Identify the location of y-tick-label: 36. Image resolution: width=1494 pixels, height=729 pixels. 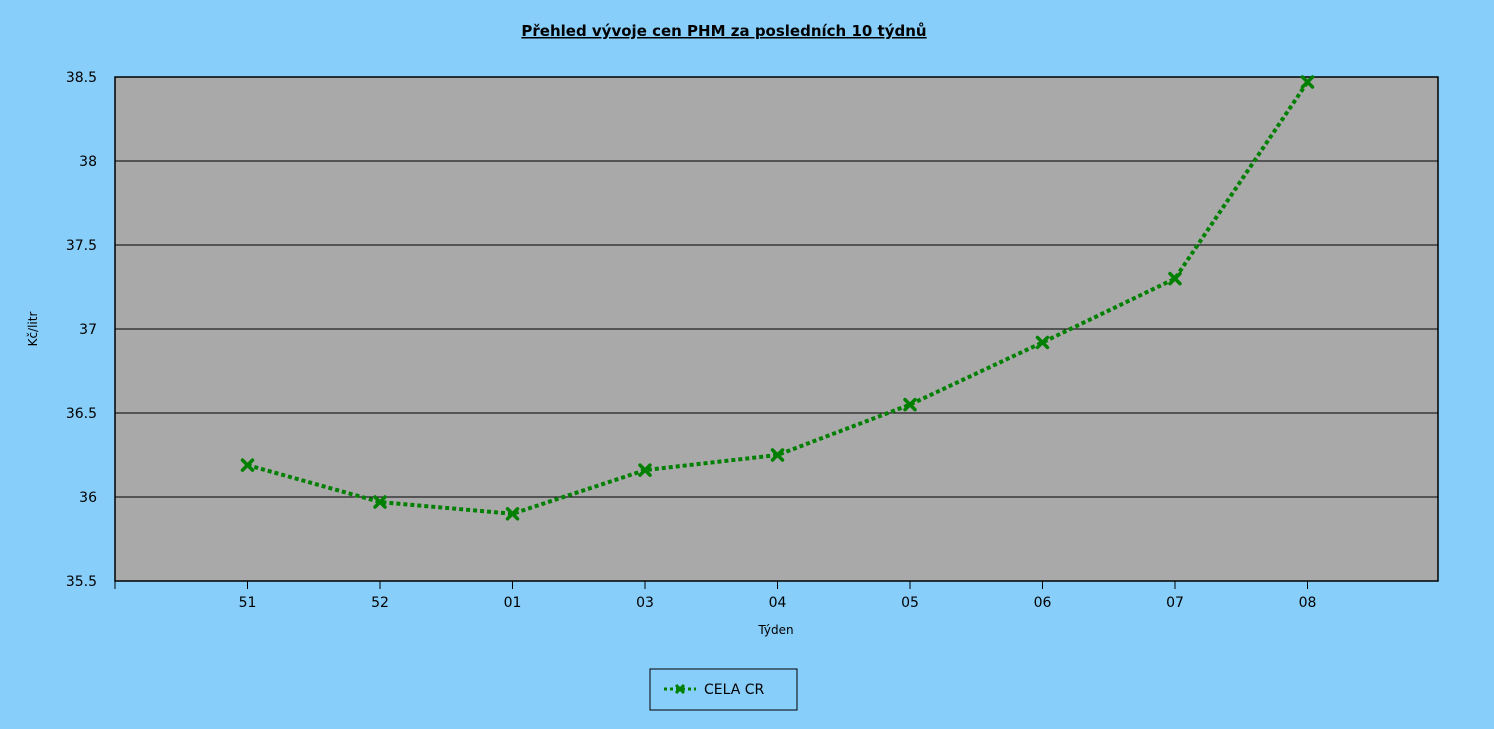
(88, 498).